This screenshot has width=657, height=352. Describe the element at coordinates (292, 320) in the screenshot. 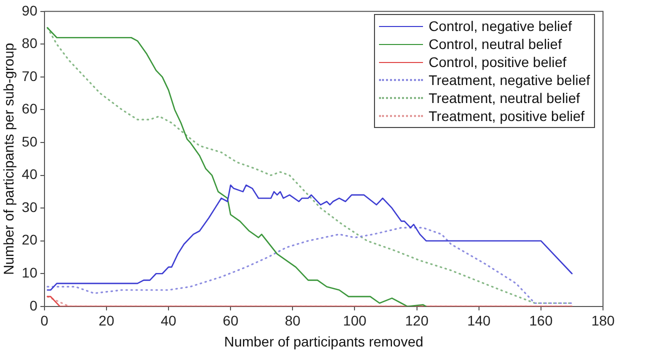

I see `x-tick-label: 80` at that location.